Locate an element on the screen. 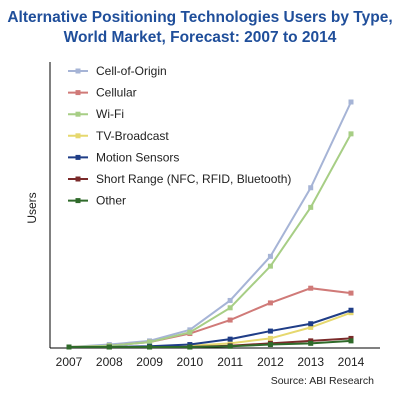  data-point-3-2013 is located at coordinates (311, 207).